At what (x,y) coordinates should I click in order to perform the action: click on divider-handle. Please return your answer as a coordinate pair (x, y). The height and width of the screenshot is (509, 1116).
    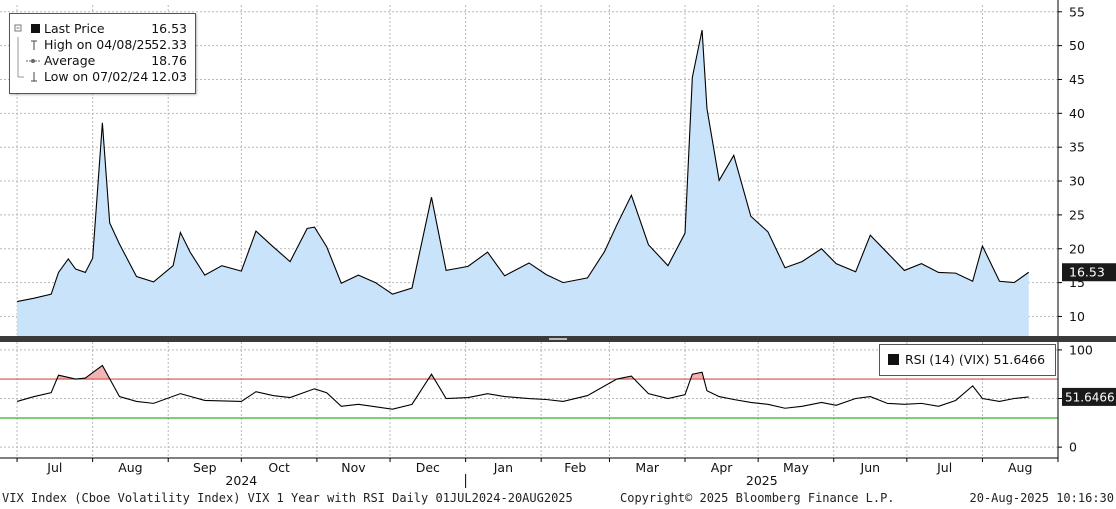
    Looking at the image, I should click on (558, 339).